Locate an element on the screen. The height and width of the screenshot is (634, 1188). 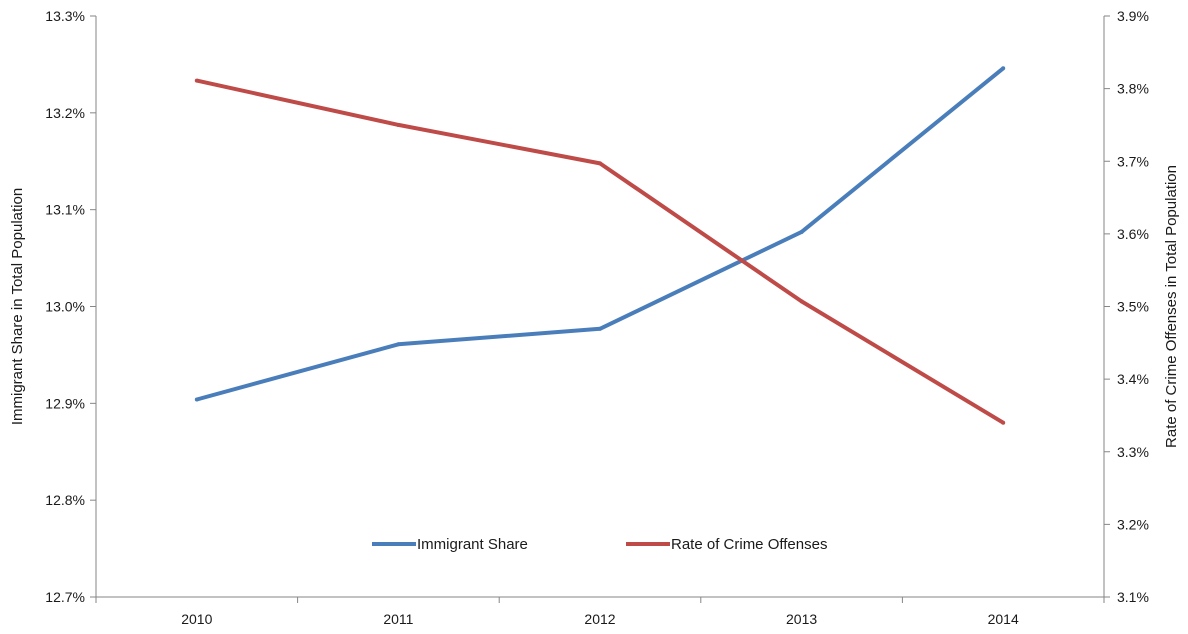
y-left-tick-label: 12.8% is located at coordinates (65, 500).